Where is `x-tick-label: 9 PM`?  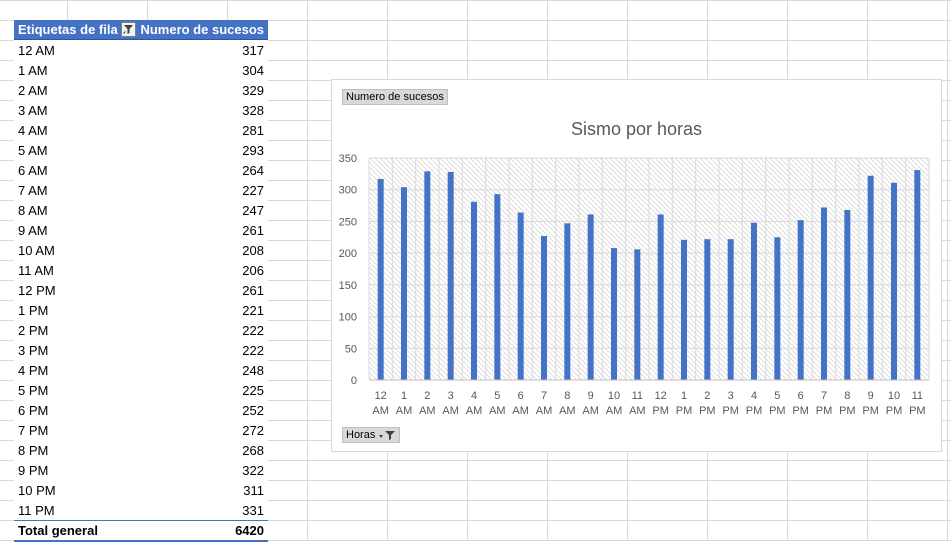 x-tick-label: 9 PM is located at coordinates (870, 403).